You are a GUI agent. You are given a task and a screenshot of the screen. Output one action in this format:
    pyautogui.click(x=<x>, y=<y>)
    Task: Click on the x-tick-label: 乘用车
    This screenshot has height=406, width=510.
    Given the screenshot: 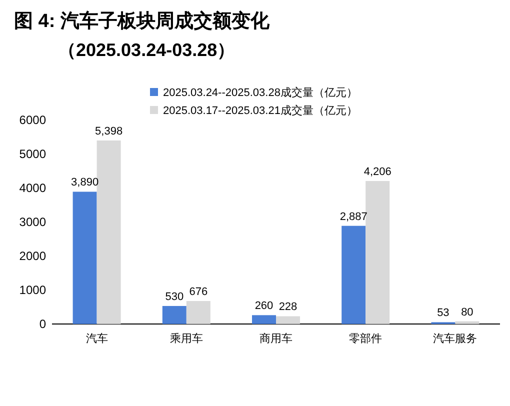 What is the action you would take?
    pyautogui.click(x=186, y=338)
    